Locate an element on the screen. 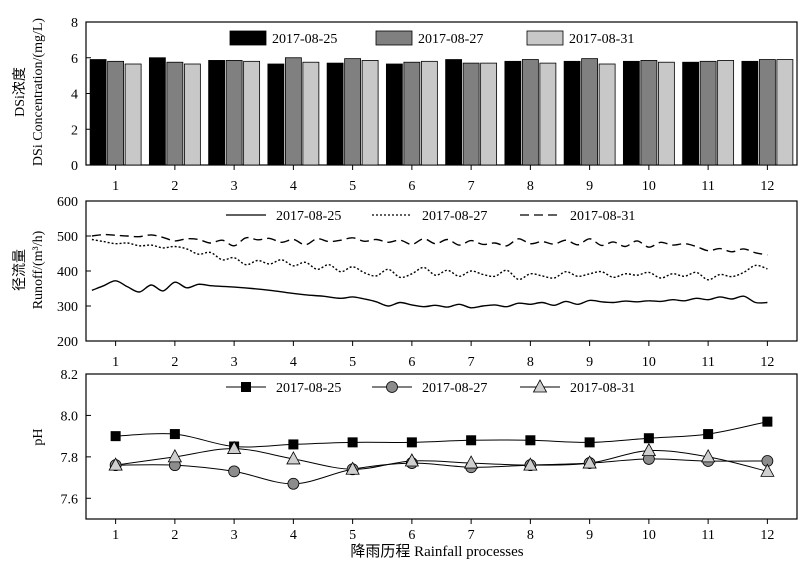 The image size is (800, 566). ph-xtick-label: 6 is located at coordinates (411, 535).